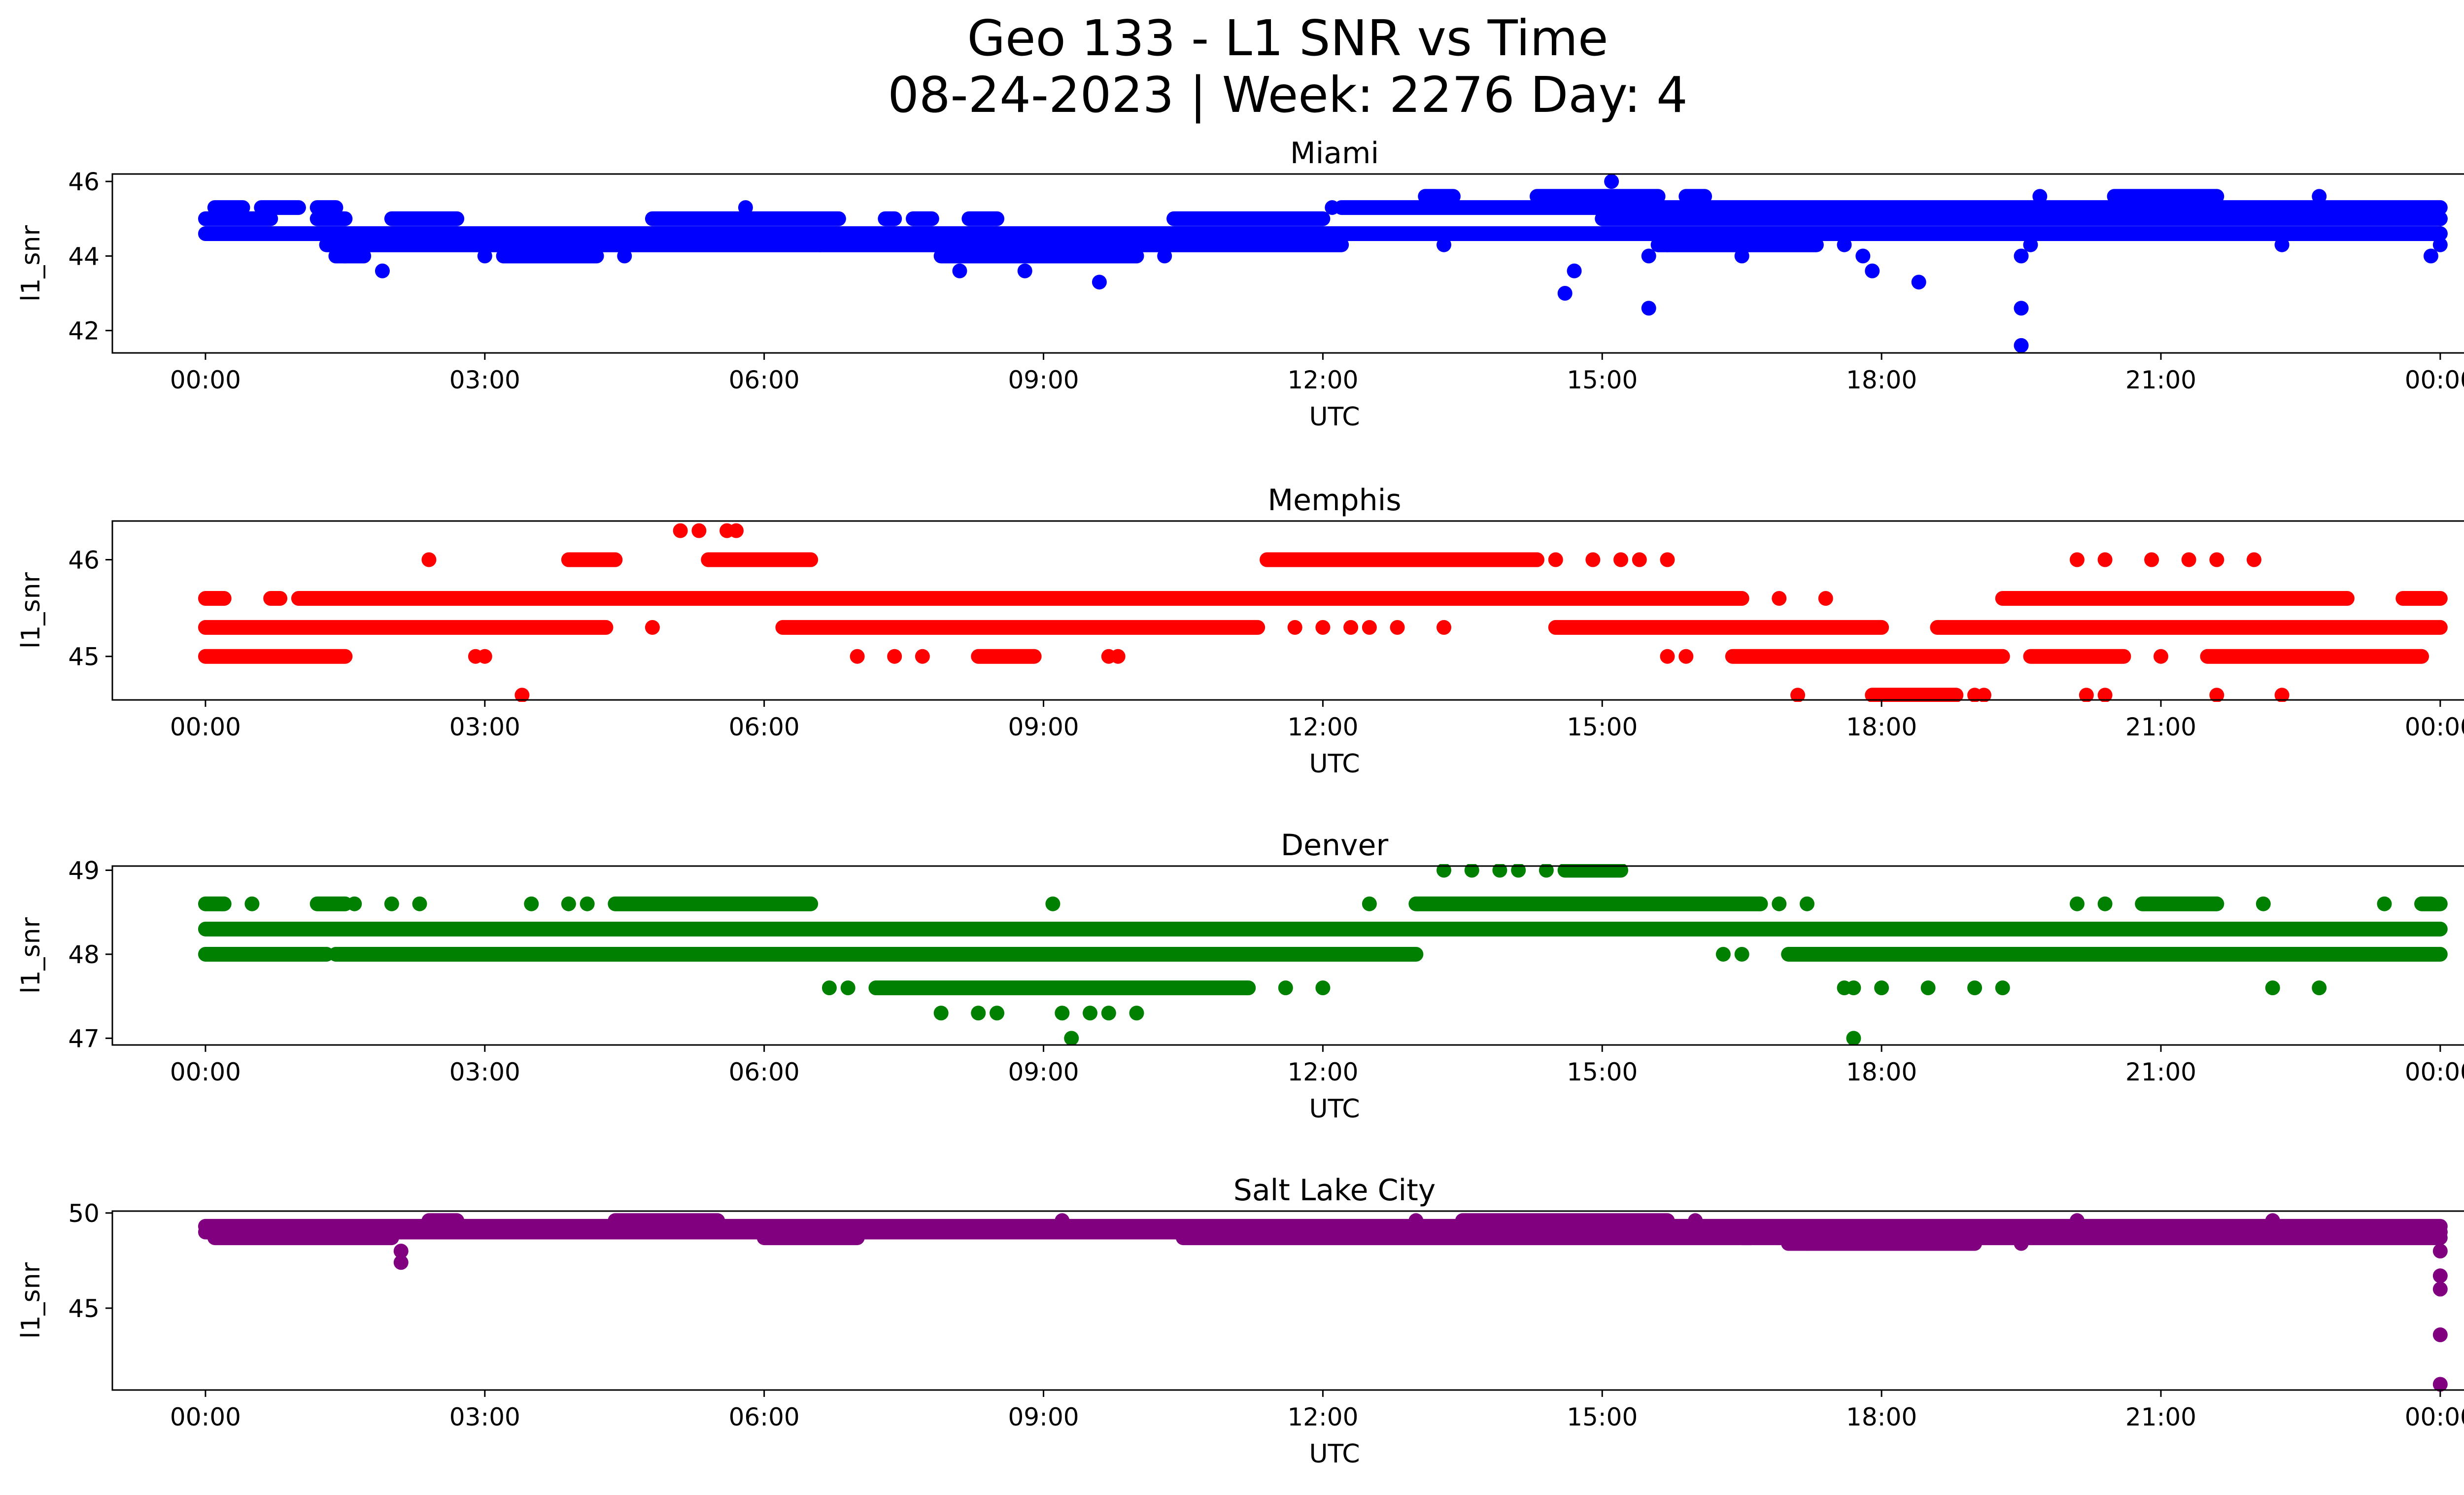 The width and height of the screenshot is (2464, 1495). Describe the element at coordinates (1881, 380) in the screenshot. I see `x-tick-label: 18:00` at that location.